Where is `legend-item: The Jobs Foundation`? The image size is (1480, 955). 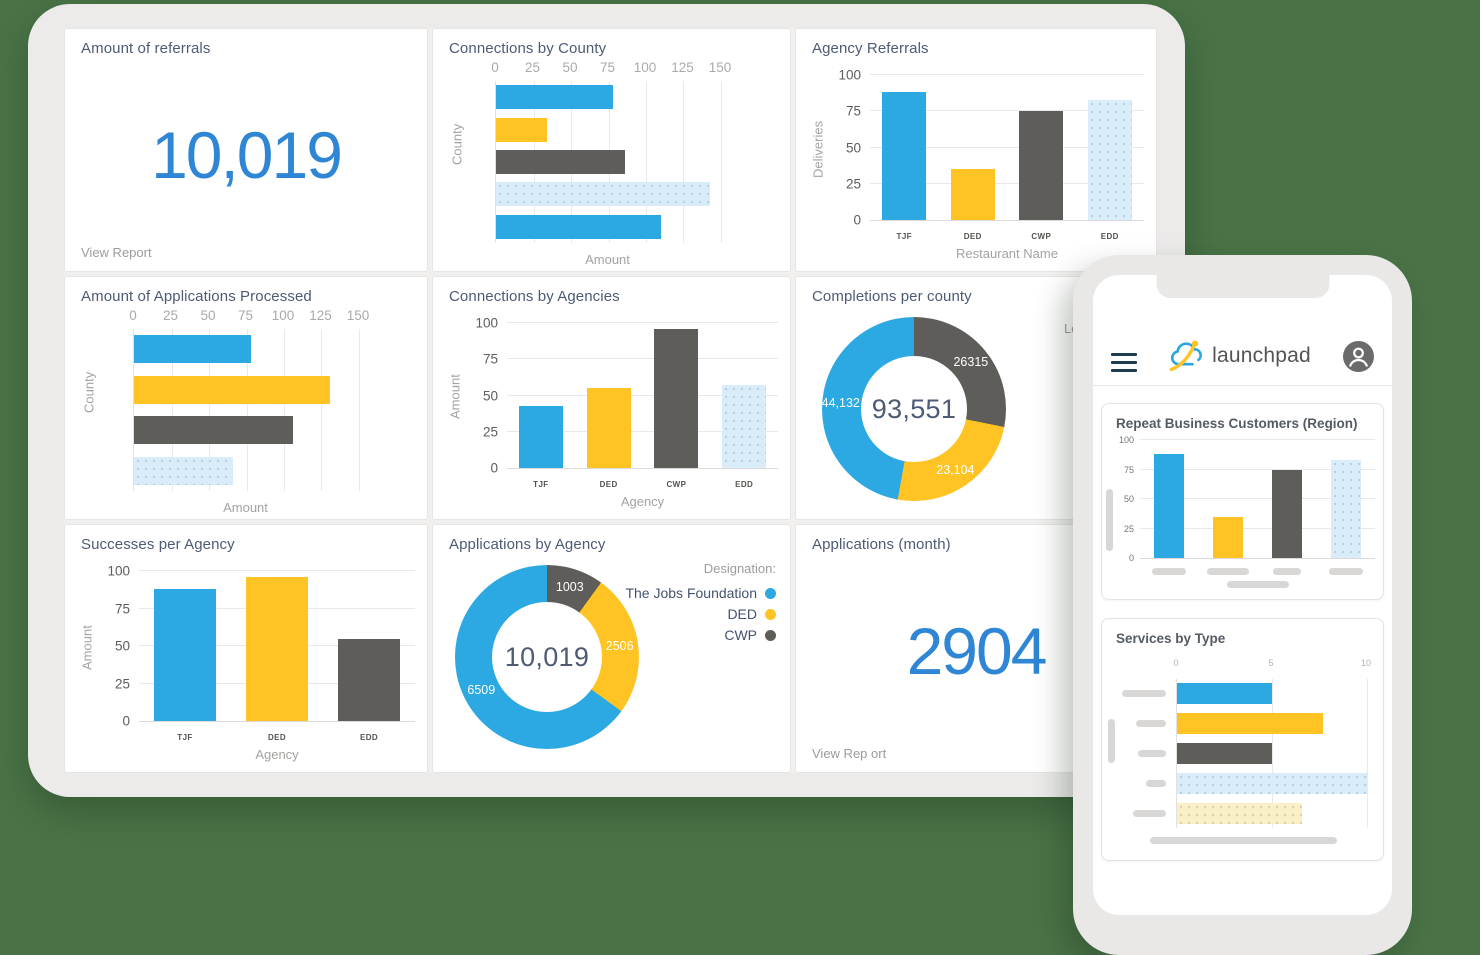
legend-item: The Jobs Foundation is located at coordinates (700, 593).